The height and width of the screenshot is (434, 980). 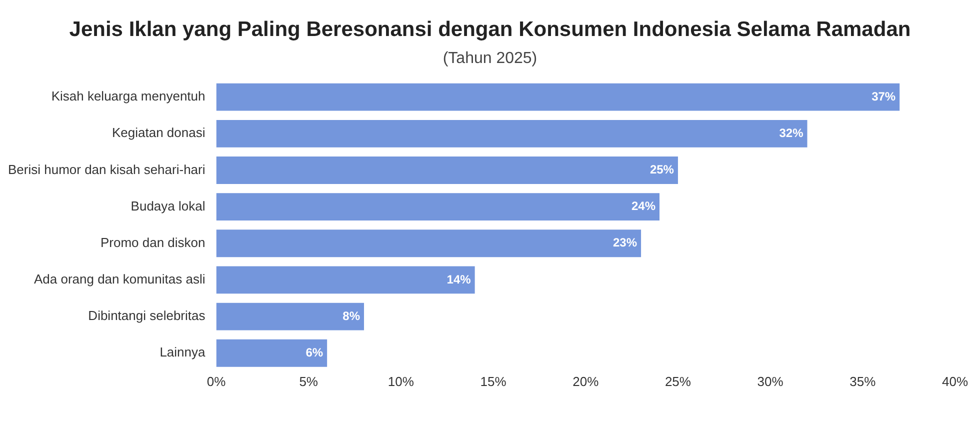 I want to click on x-tick-label: 5%, so click(x=308, y=381).